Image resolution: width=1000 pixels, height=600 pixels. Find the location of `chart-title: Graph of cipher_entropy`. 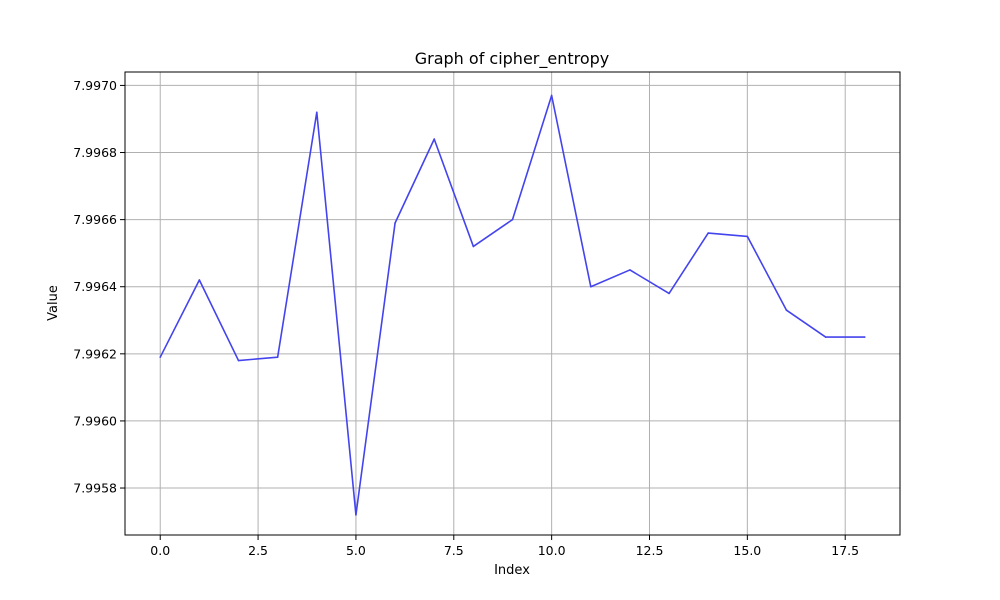

chart-title: Graph of cipher_entropy is located at coordinates (512, 59).